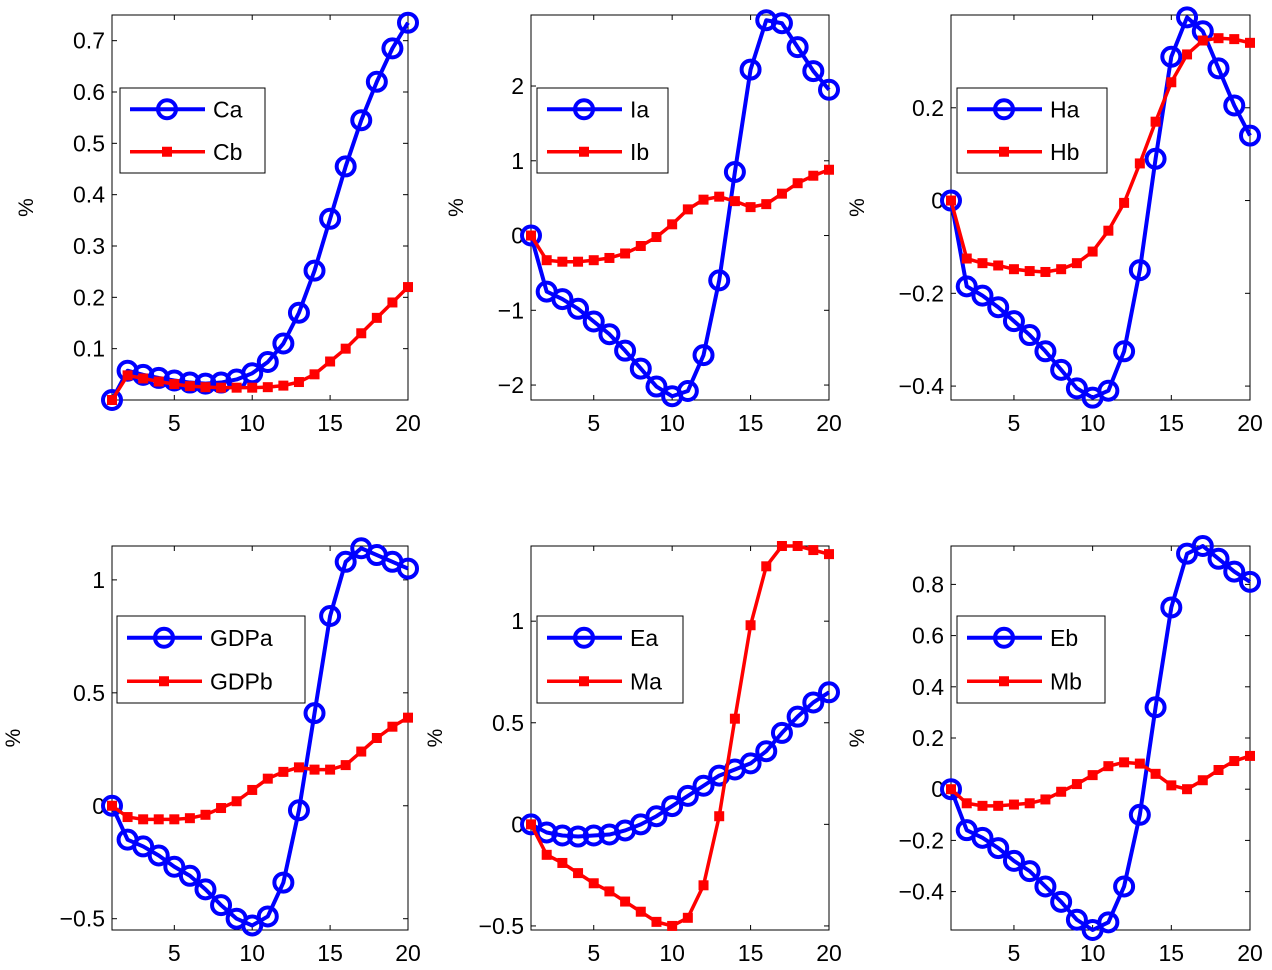  Describe the element at coordinates (680, 736) in the screenshot. I see `series-Ma` at that location.